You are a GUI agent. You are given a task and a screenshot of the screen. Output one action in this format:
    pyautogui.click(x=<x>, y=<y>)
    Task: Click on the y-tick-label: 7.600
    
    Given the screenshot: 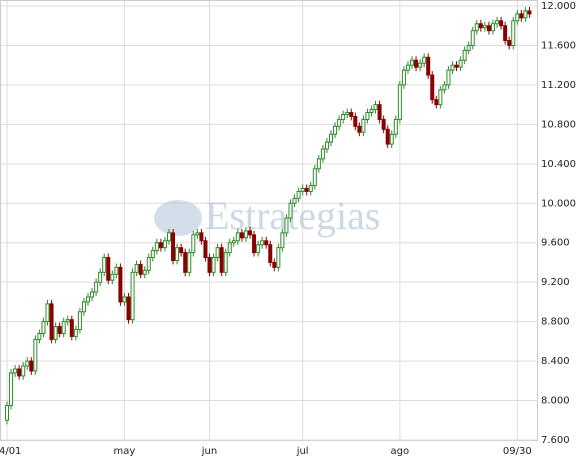 What is the action you would take?
    pyautogui.click(x=555, y=440)
    